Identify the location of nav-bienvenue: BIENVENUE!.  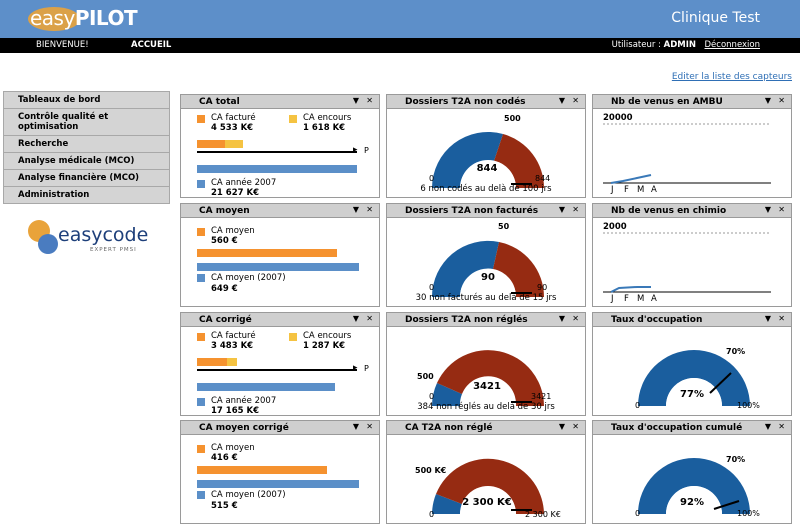
(62, 45).